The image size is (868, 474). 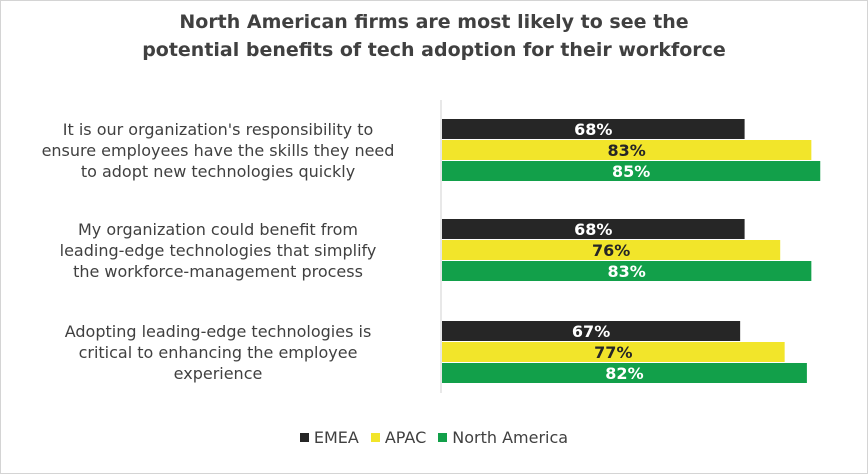 I want to click on legend-swatch-apac, so click(x=375, y=437).